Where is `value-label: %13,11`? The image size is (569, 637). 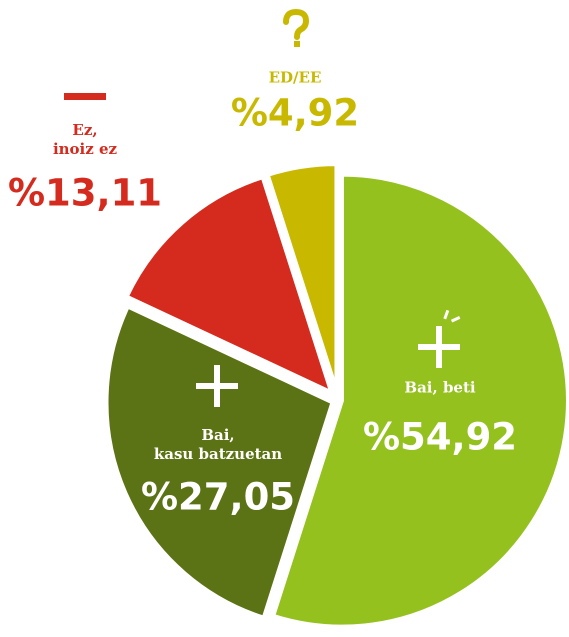 value-label: %13,11 is located at coordinates (85, 193).